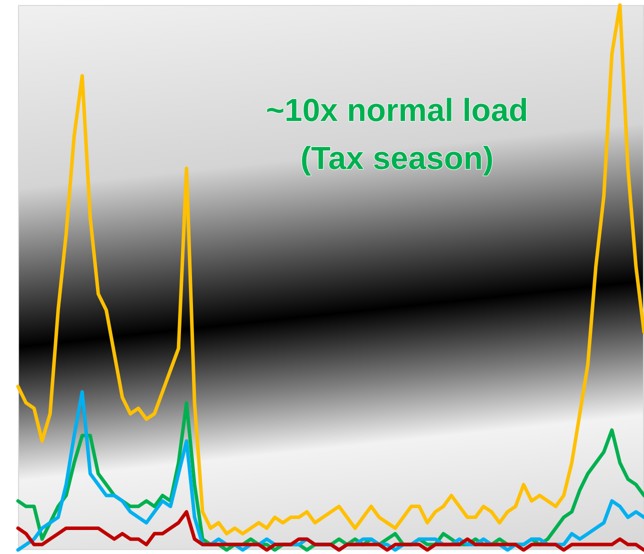 The height and width of the screenshot is (554, 644). I want to click on annotation: (Tax season), so click(397, 158).